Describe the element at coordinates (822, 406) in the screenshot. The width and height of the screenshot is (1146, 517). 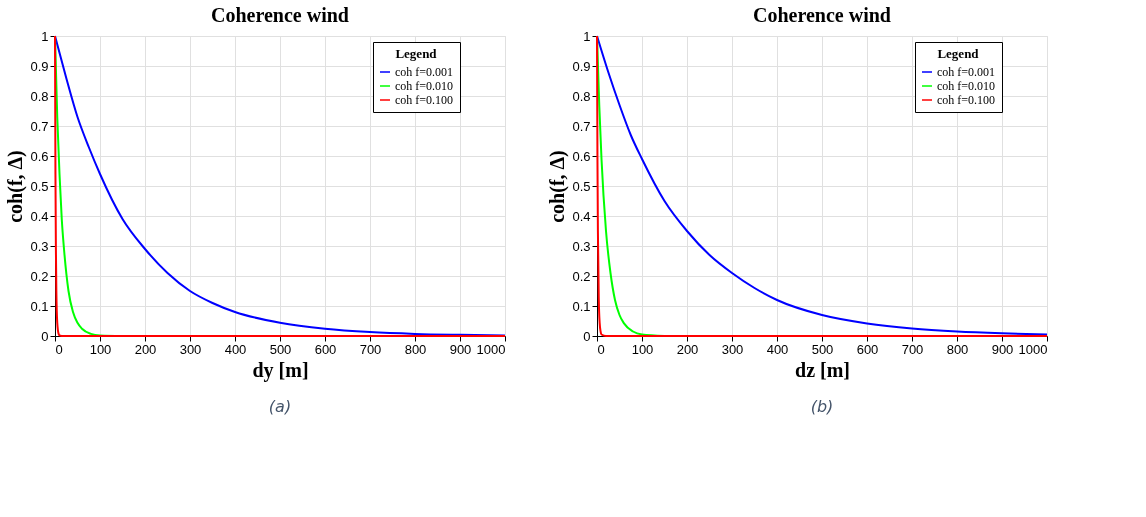
I see `text: (b)` at that location.